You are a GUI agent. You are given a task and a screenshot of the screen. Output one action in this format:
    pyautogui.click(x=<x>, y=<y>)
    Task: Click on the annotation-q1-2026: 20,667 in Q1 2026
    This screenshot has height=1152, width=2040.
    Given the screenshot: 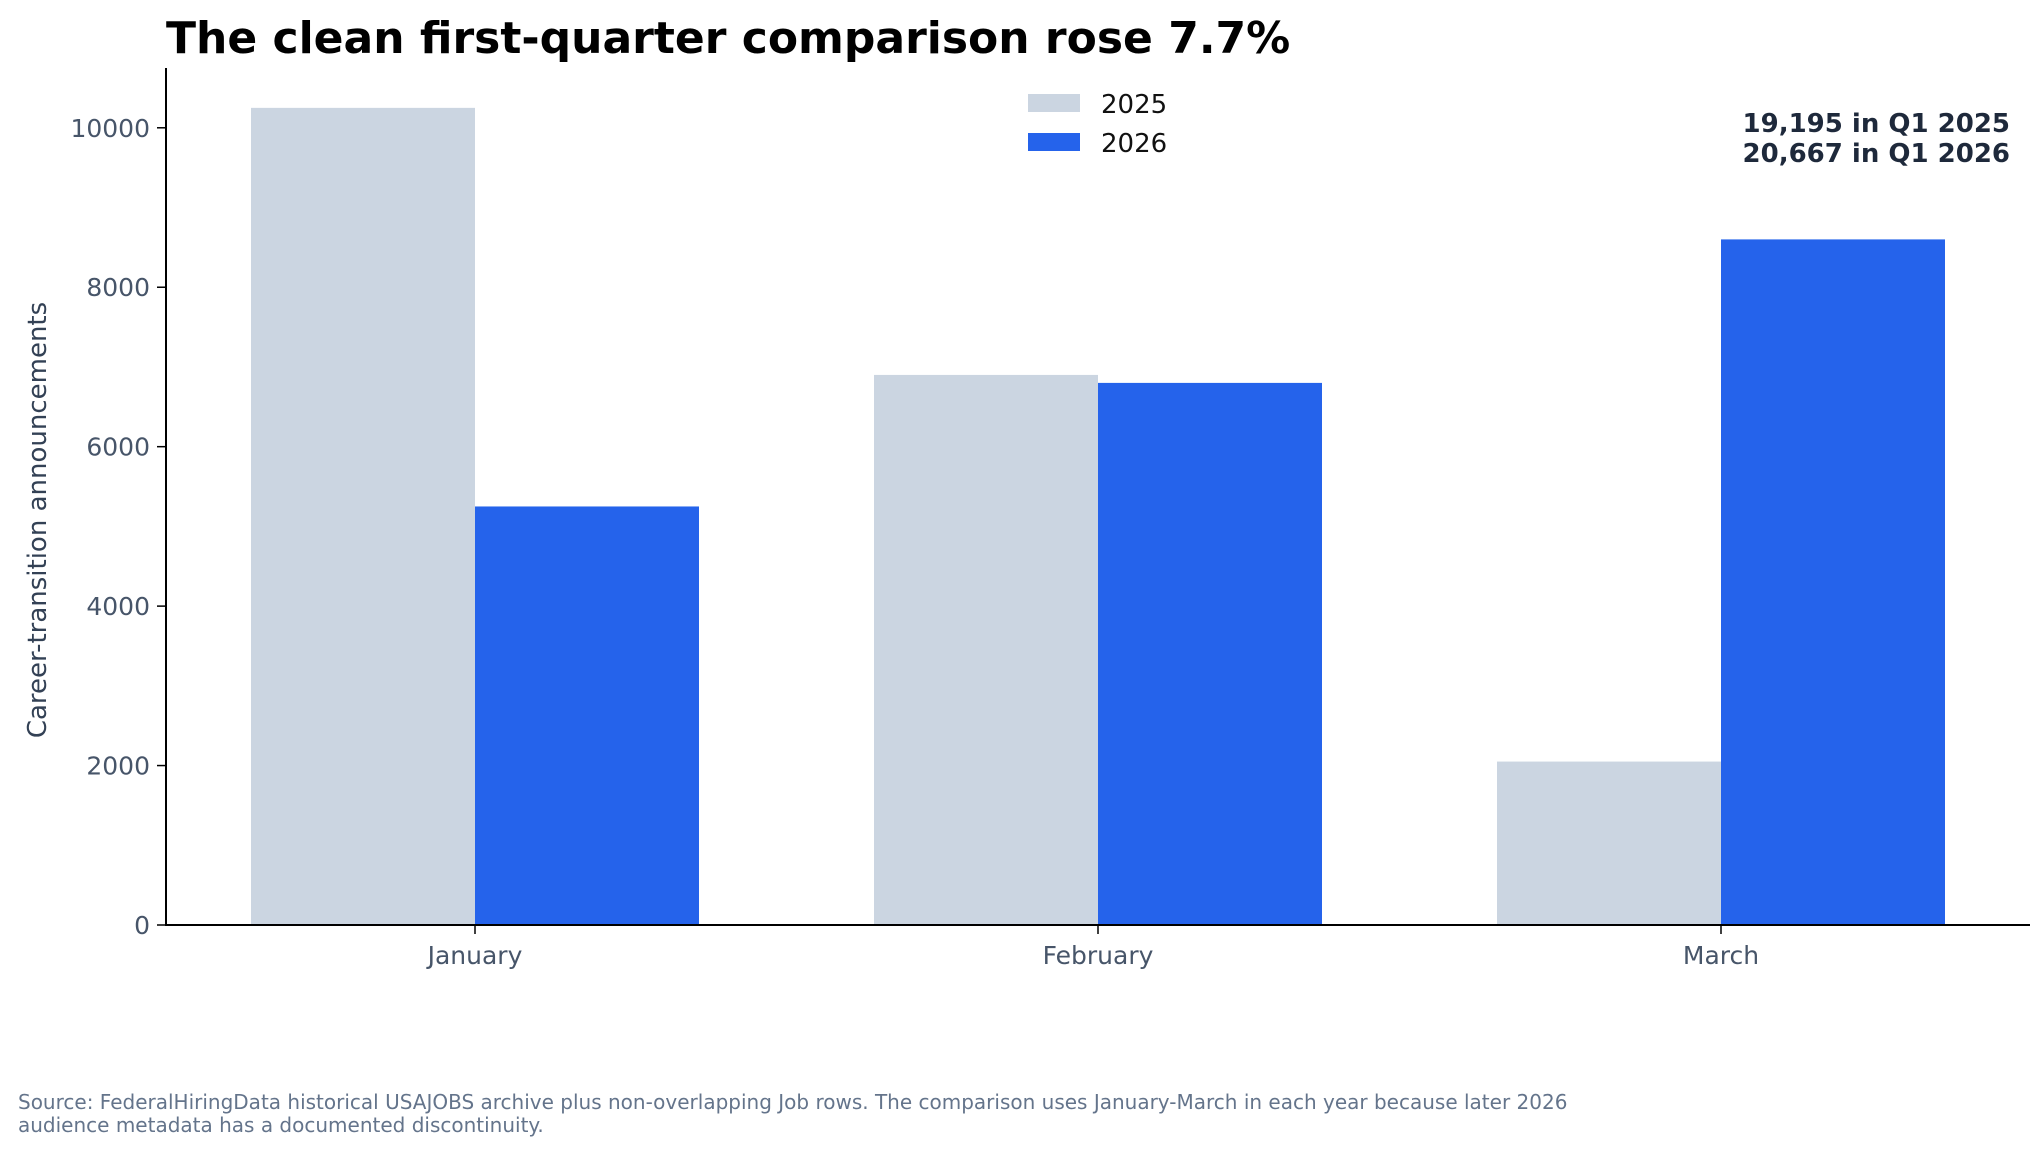 What is the action you would take?
    pyautogui.click(x=1876, y=154)
    